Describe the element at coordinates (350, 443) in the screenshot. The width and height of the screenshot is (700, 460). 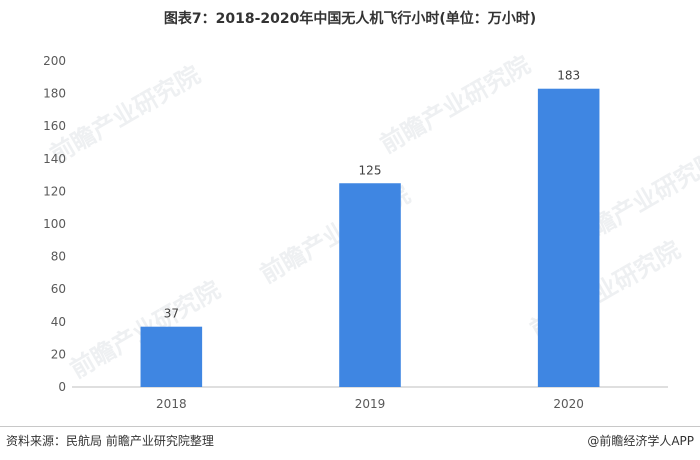
I see `footer: 资料来源：民航局 前瞻产业研究院整理 @前瞻经济学人APP` at that location.